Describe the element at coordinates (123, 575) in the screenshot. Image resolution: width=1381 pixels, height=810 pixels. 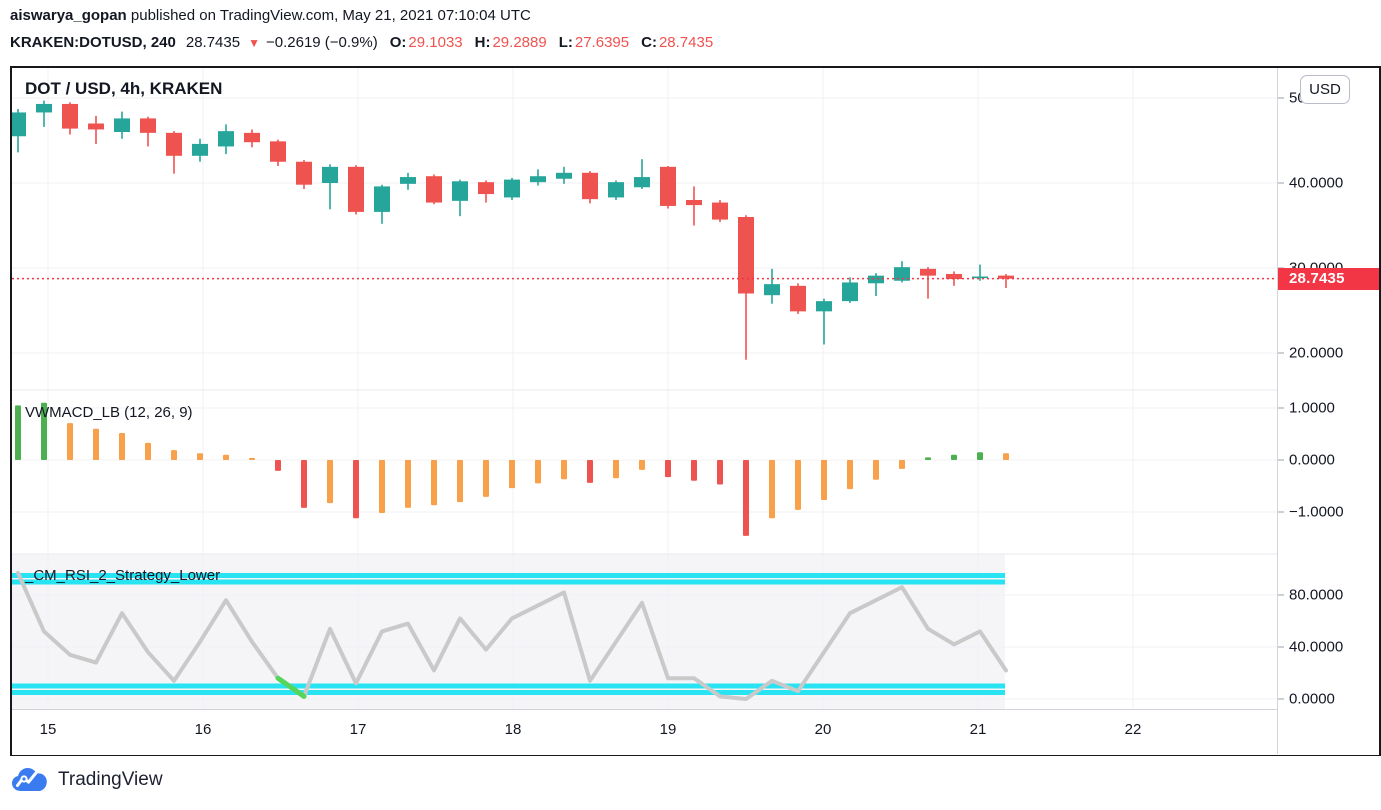
I see `rsi-indicator-label: _CM_RSI_2_Strategy_Lower` at that location.